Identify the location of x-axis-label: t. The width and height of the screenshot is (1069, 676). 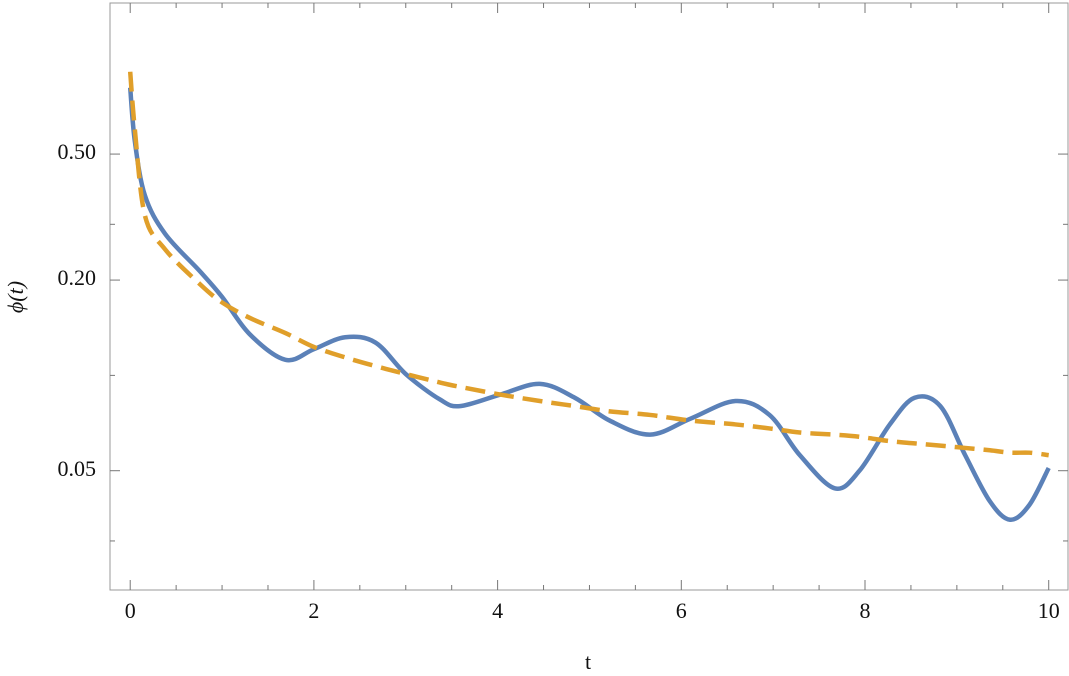
(588, 661).